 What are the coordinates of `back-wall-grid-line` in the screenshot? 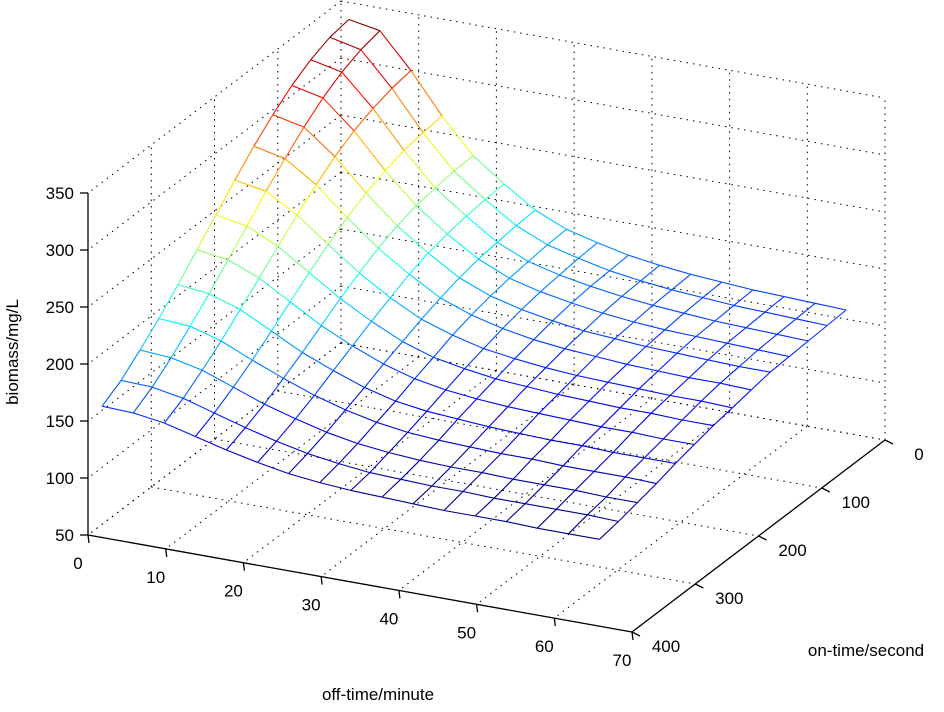 It's located at (613, 277).